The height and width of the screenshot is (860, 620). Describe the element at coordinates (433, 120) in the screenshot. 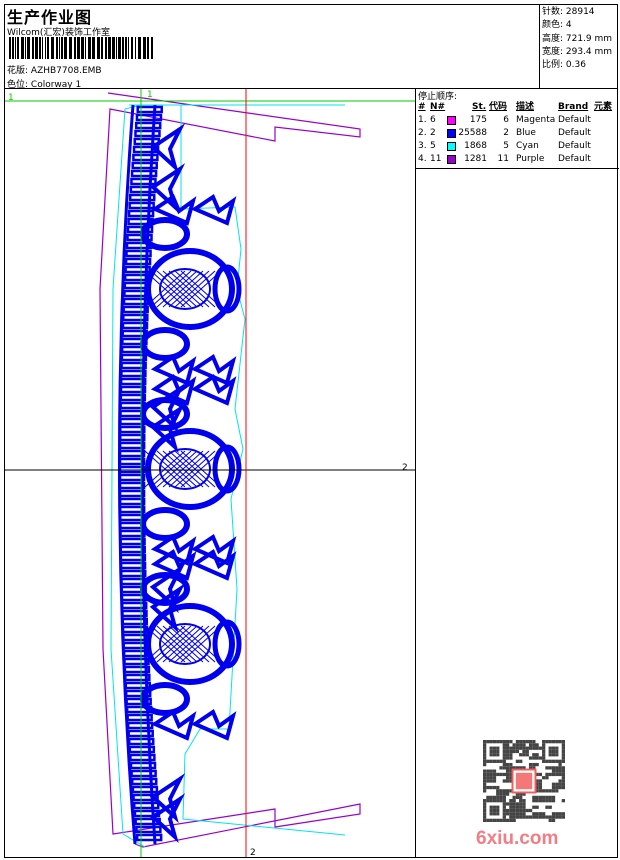

I see `row-needle: 6` at that location.